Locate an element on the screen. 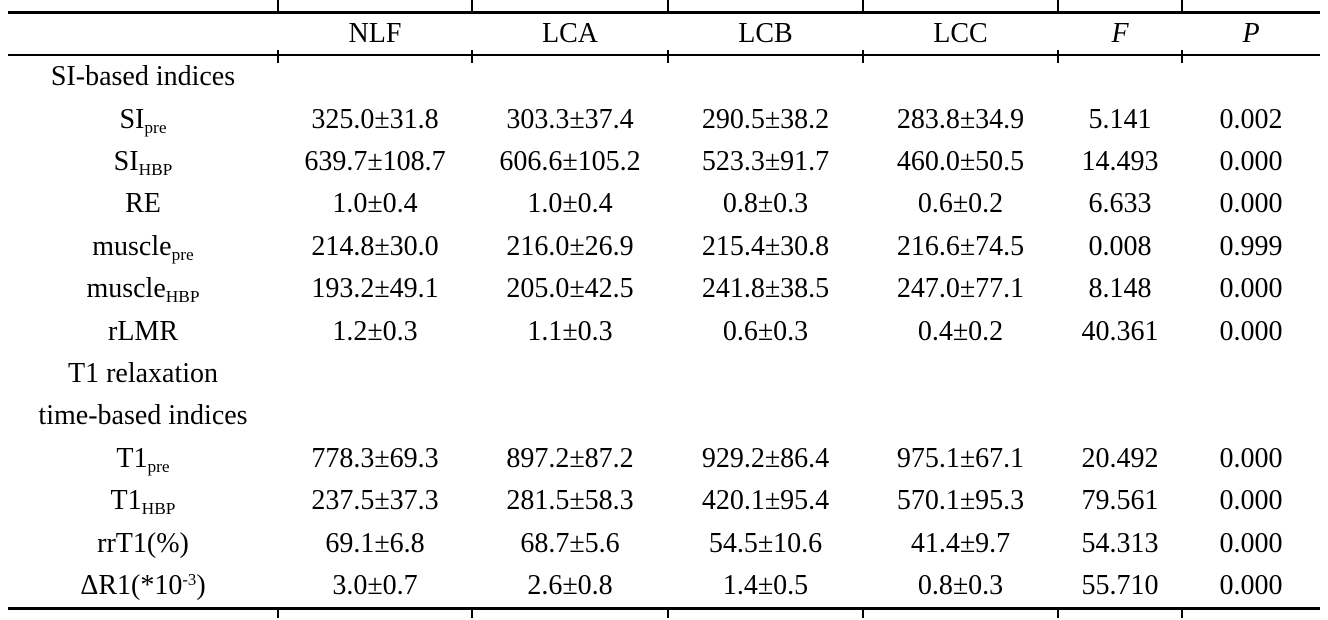  row-label-text: ΔR1(*10 is located at coordinates (131, 585).